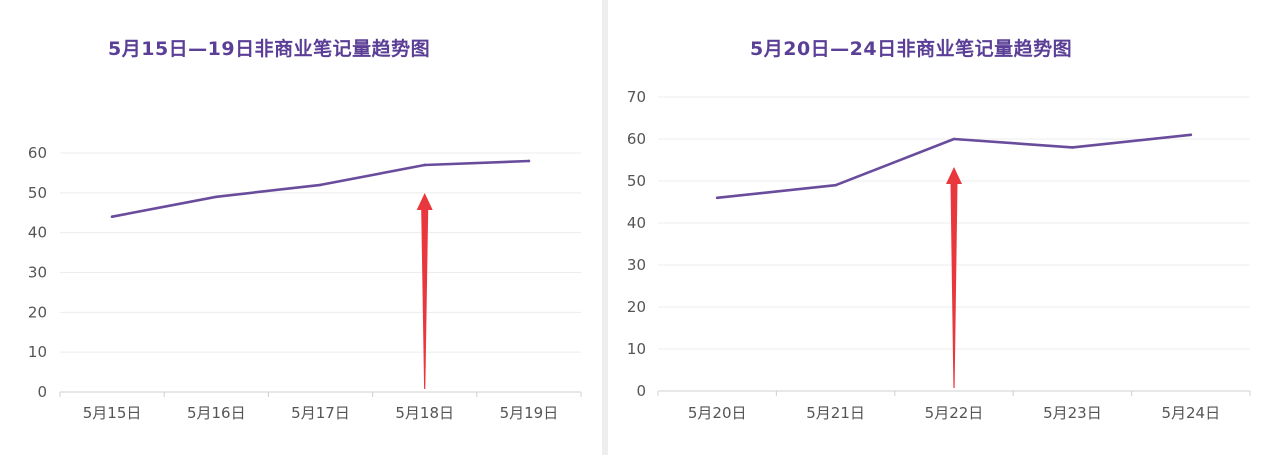  What do you see at coordinates (529, 413) in the screenshot?
I see `x-tick-label: 5月19日` at bounding box center [529, 413].